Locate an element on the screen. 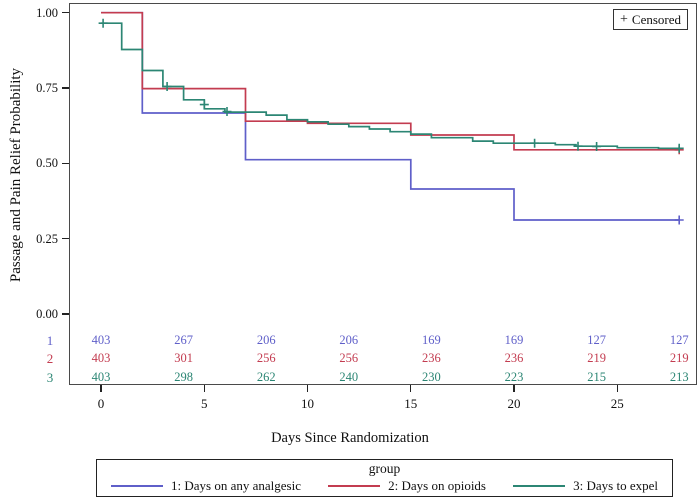 The image size is (700, 502). at-risk-count: 267 is located at coordinates (183, 340).